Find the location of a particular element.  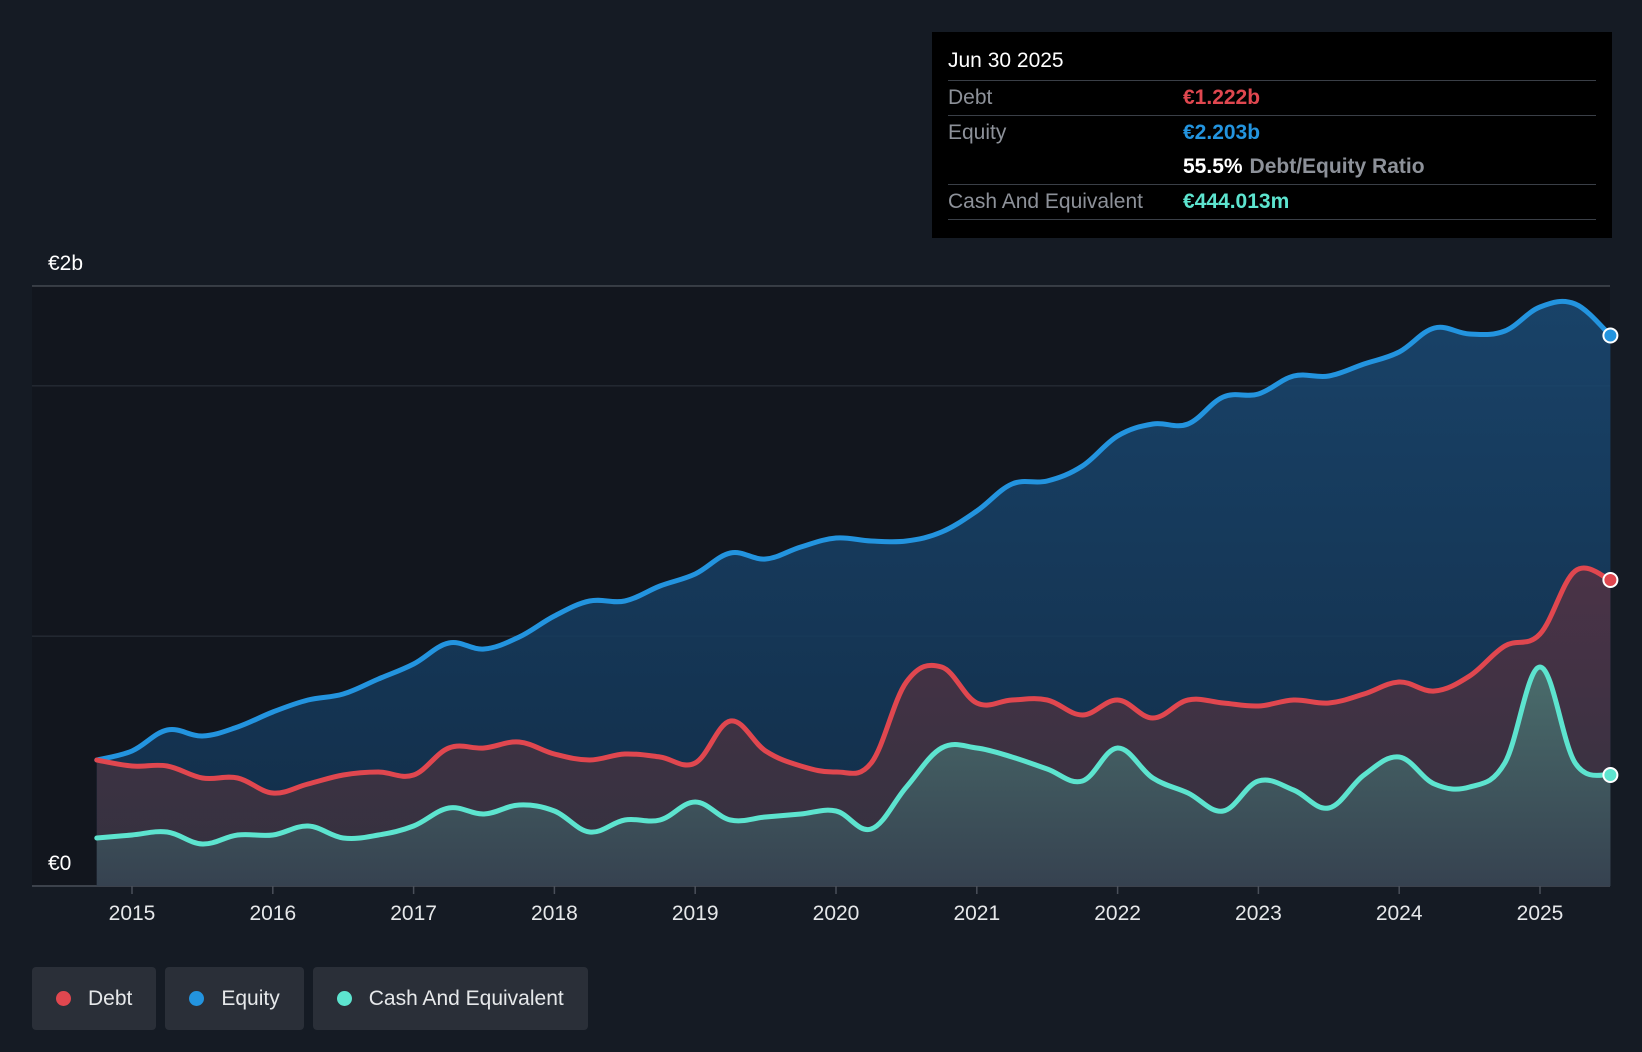

x-tick-label: 2018 is located at coordinates (554, 913).